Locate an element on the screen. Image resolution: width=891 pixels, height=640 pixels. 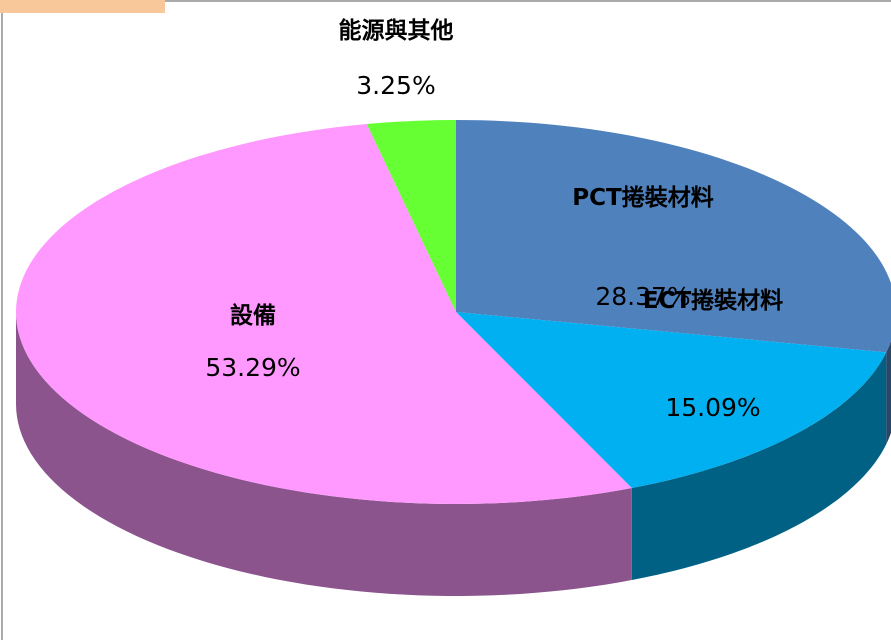
slice-value-label: 3.25% is located at coordinates (396, 85).